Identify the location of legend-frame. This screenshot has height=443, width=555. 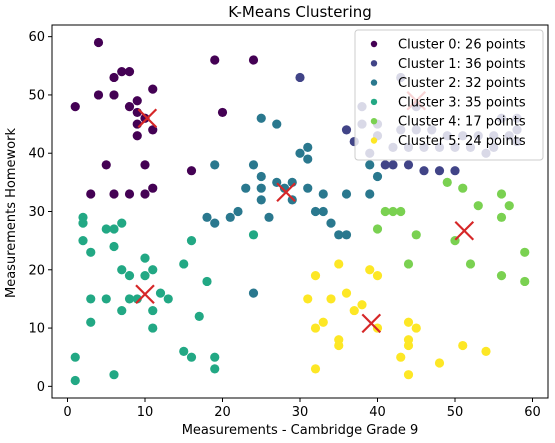
(449, 95).